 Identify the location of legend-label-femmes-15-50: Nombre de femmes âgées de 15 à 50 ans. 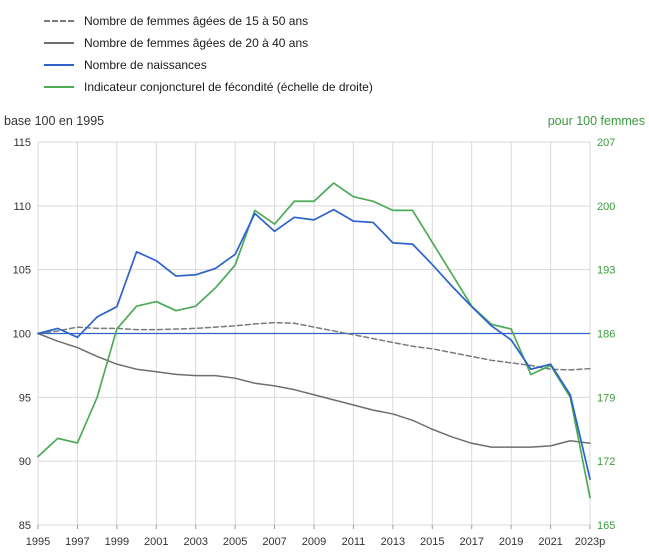
(196, 21).